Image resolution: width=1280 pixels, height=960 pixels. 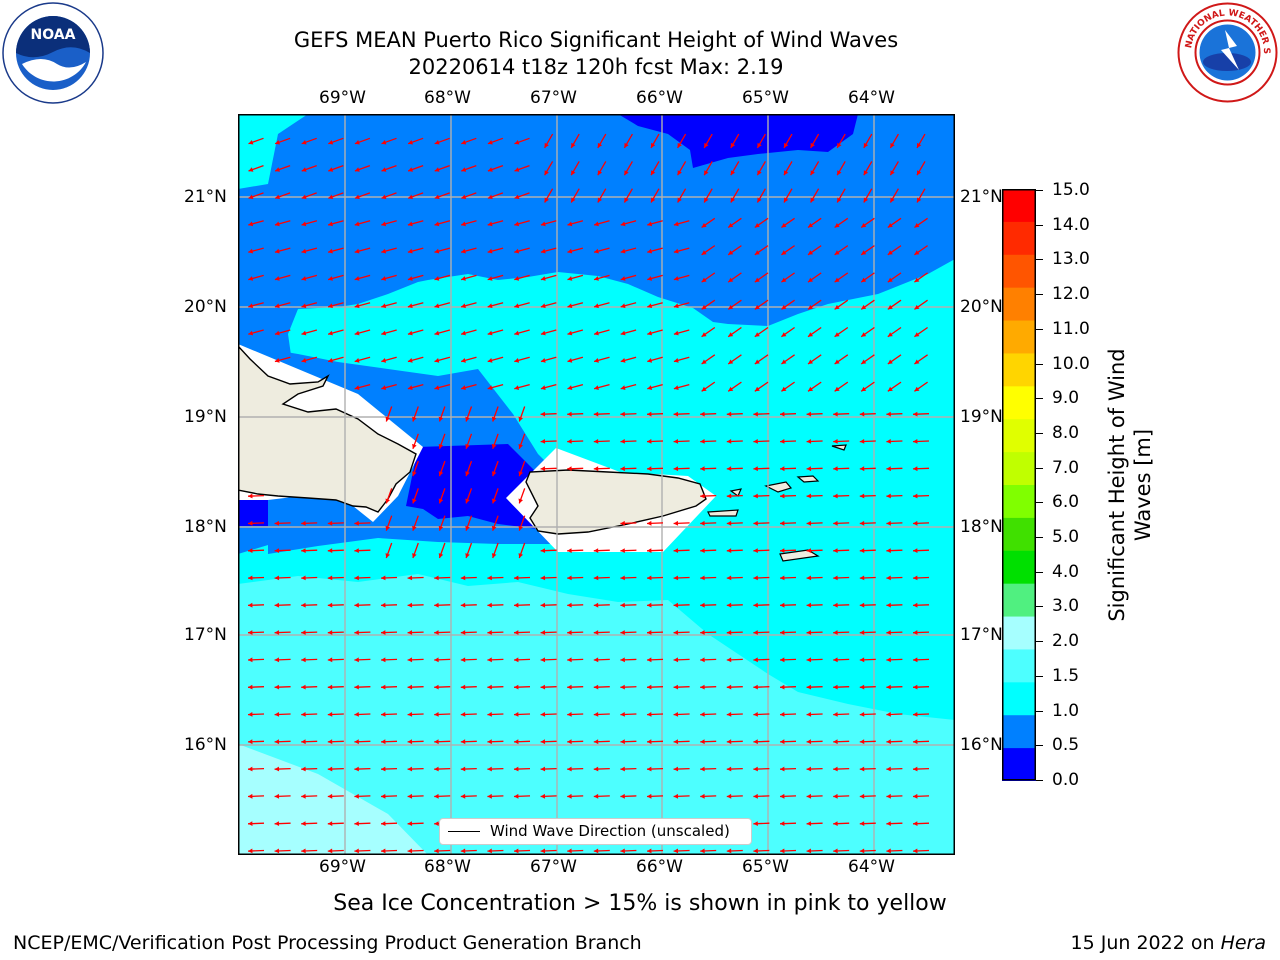 I want to click on colorbar-tick-label: 9.0, so click(x=1066, y=398).